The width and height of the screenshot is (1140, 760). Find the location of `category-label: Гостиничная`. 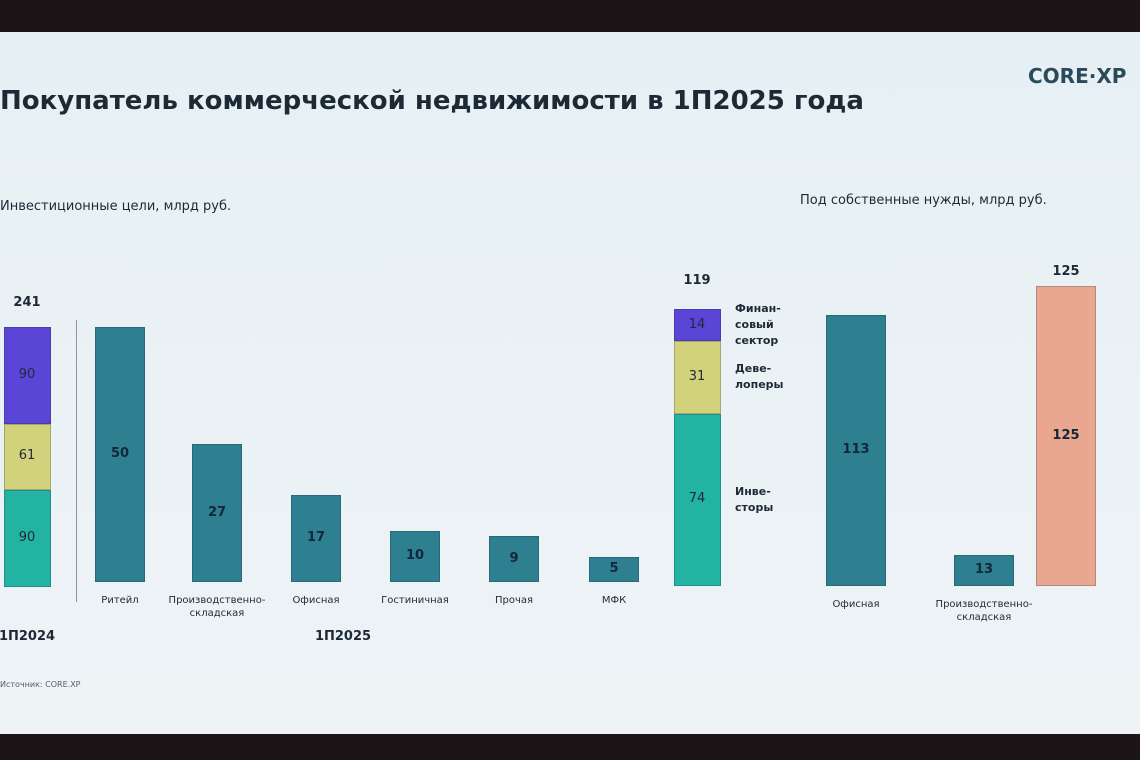

category-label: Гостиничная is located at coordinates (415, 600).